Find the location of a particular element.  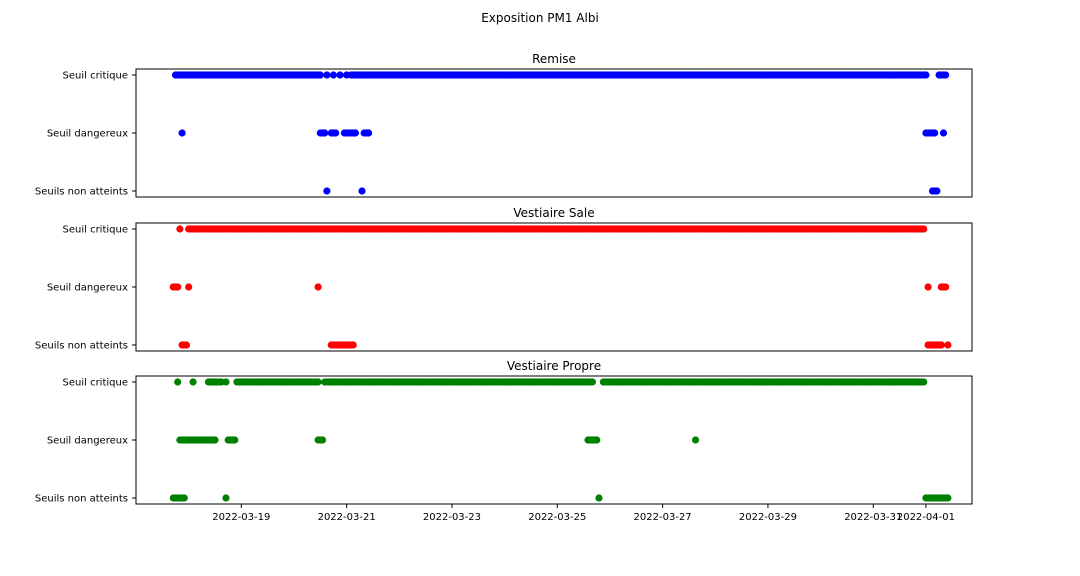

x-tick-label: 2022-03-21 is located at coordinates (347, 517).